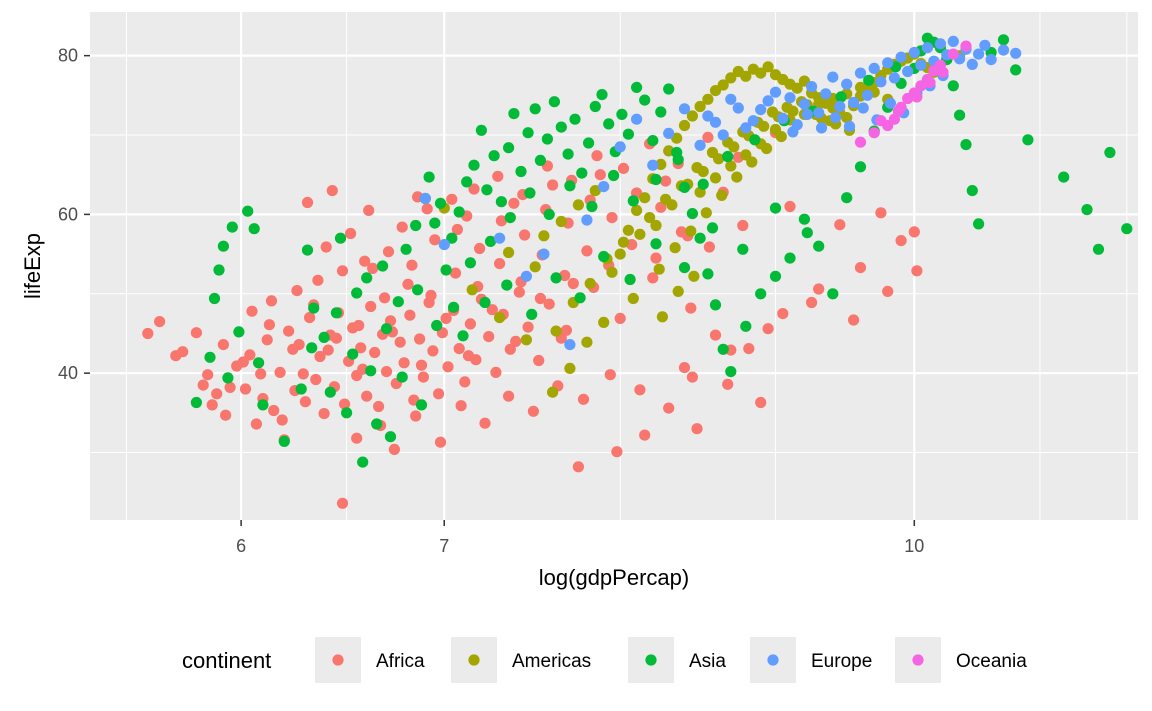 This screenshot has height=711, width=1152. What do you see at coordinates (226, 660) in the screenshot?
I see `legend-title: continent` at bounding box center [226, 660].